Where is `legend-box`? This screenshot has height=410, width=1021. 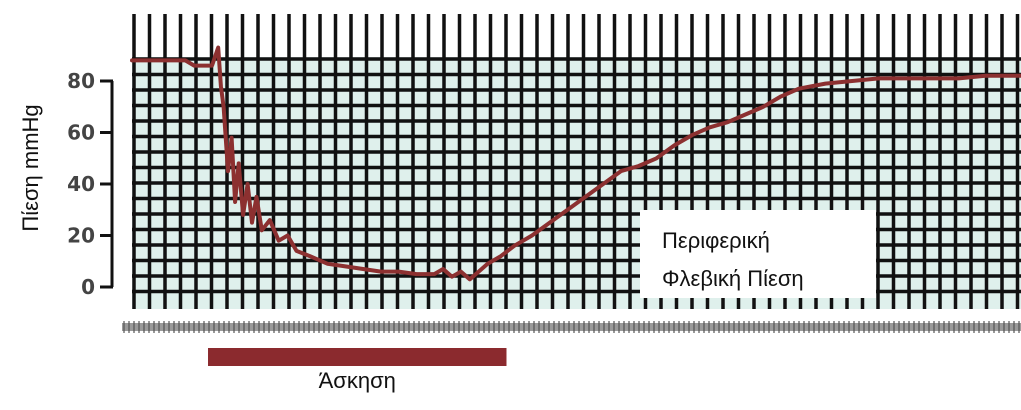 legend-box is located at coordinates (758, 254).